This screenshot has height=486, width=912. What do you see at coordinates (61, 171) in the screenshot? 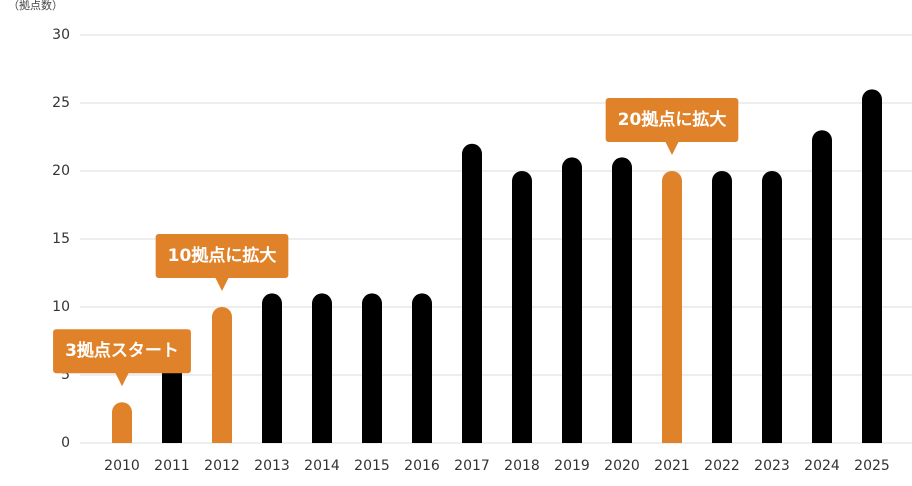
I see `y-tick-label: 20` at bounding box center [61, 171].